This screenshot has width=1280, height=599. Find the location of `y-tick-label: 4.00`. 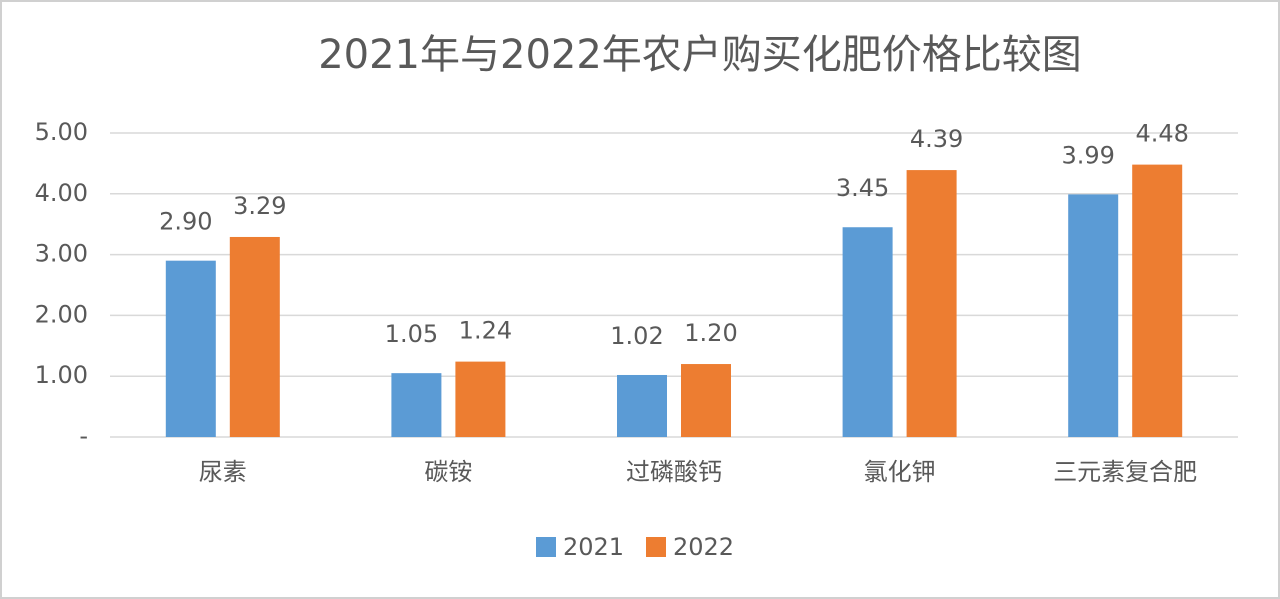

y-tick-label: 4.00 is located at coordinates (61, 193).